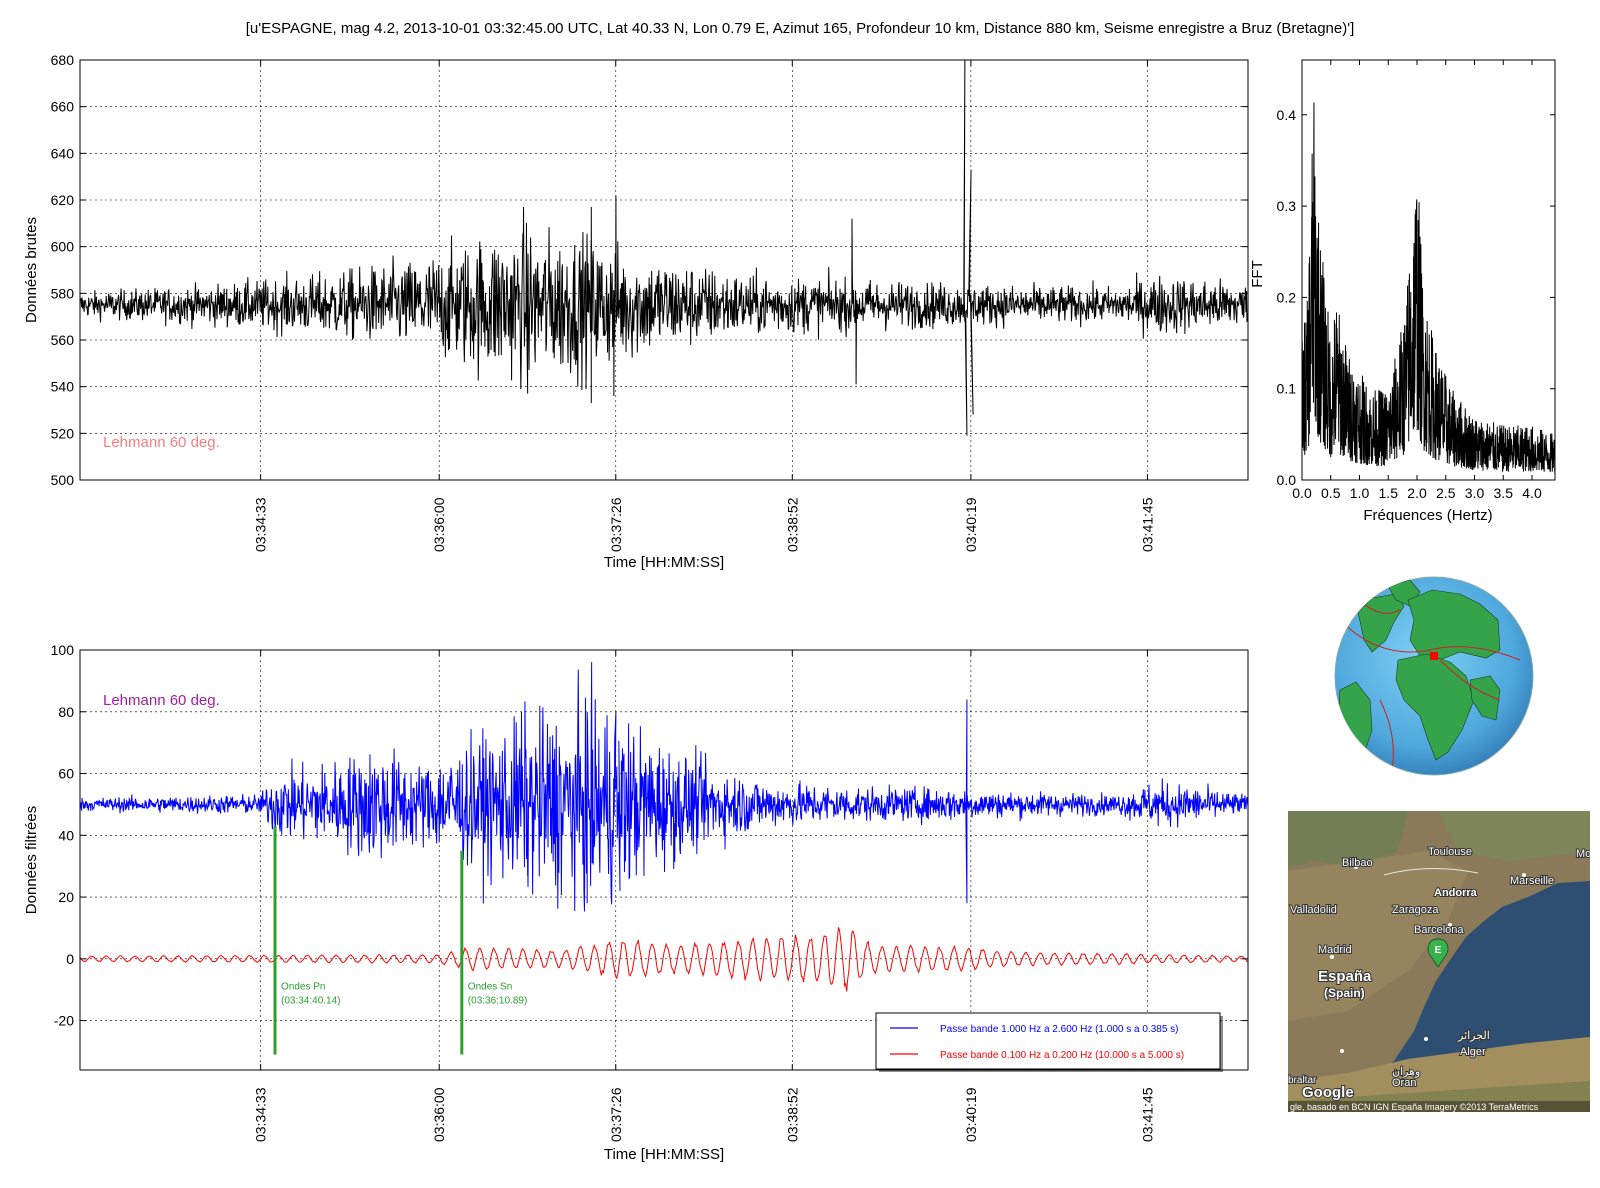  Describe the element at coordinates (161, 442) in the screenshot. I see `raw-lehmann-annotation: Lehmann 60 deg.` at that location.